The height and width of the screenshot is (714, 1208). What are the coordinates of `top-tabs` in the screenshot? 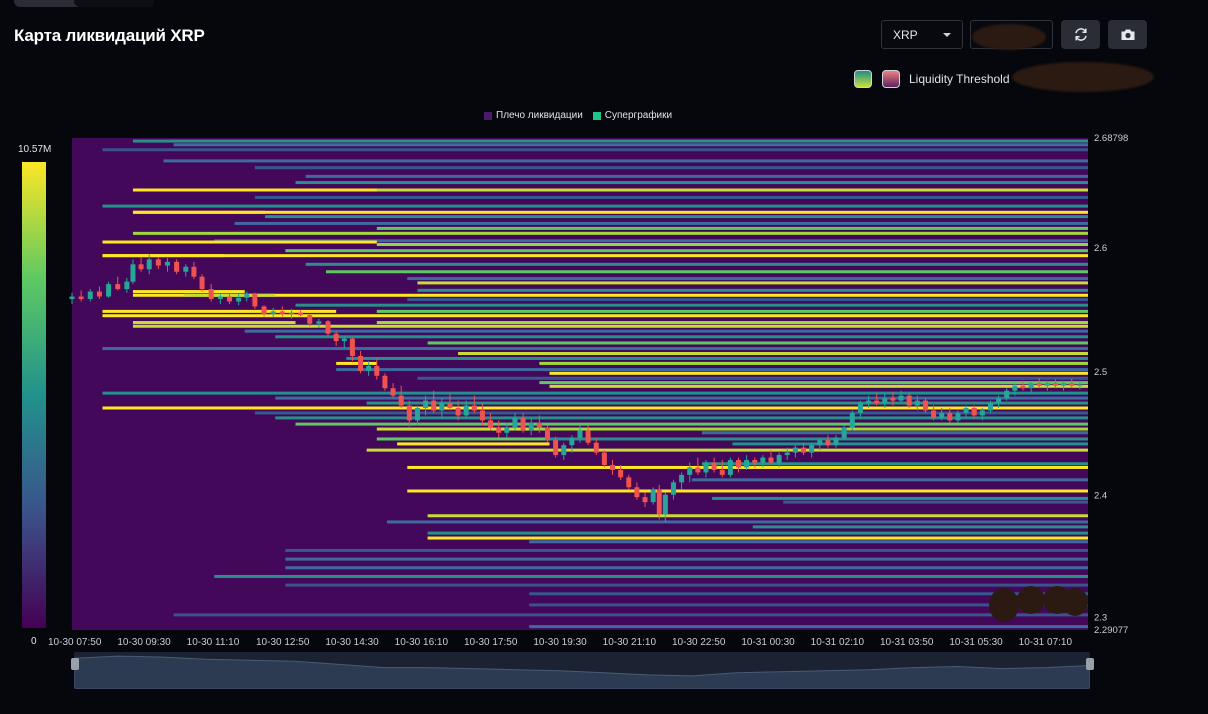 It's located at (84, 3).